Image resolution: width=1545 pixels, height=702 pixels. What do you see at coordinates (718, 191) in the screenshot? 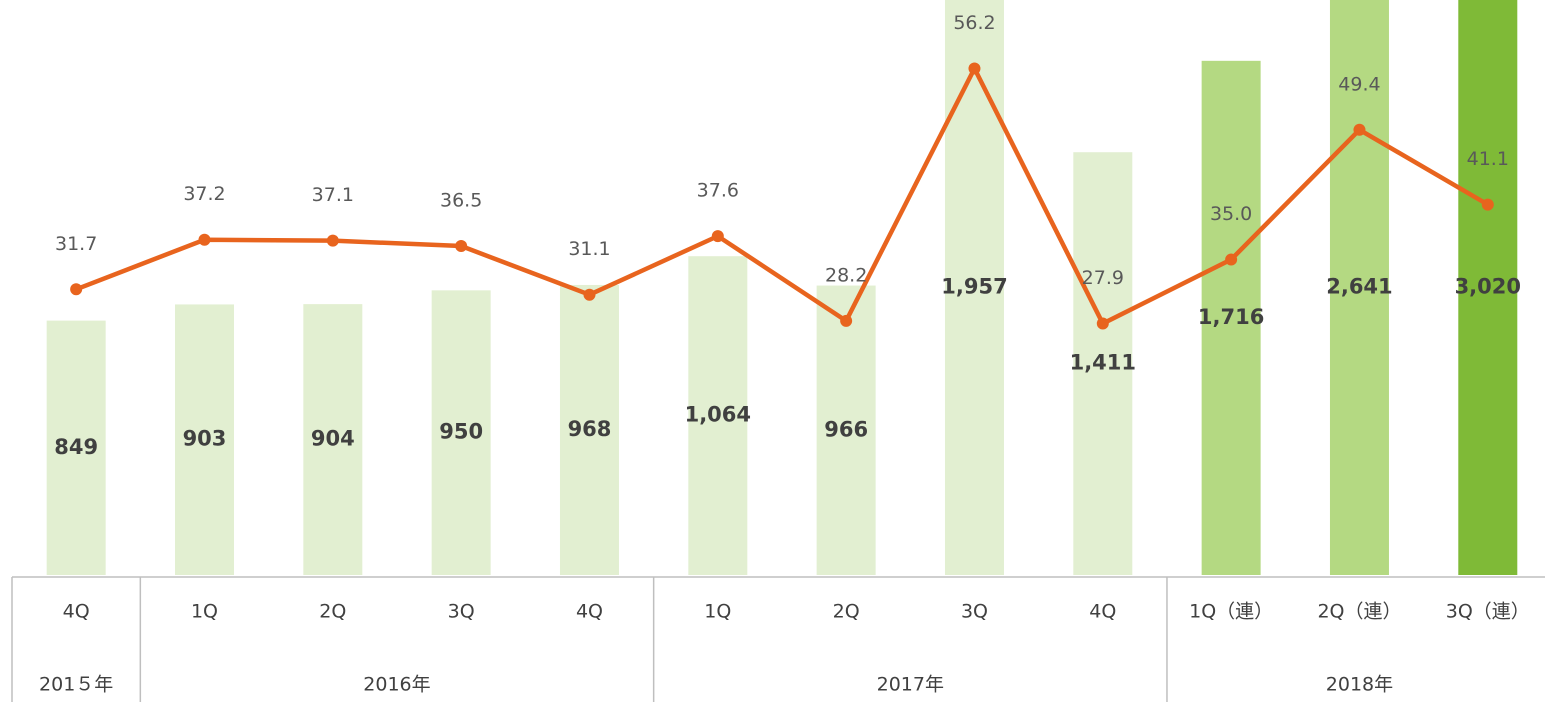
I see `line-label: 37.6` at bounding box center [718, 191].